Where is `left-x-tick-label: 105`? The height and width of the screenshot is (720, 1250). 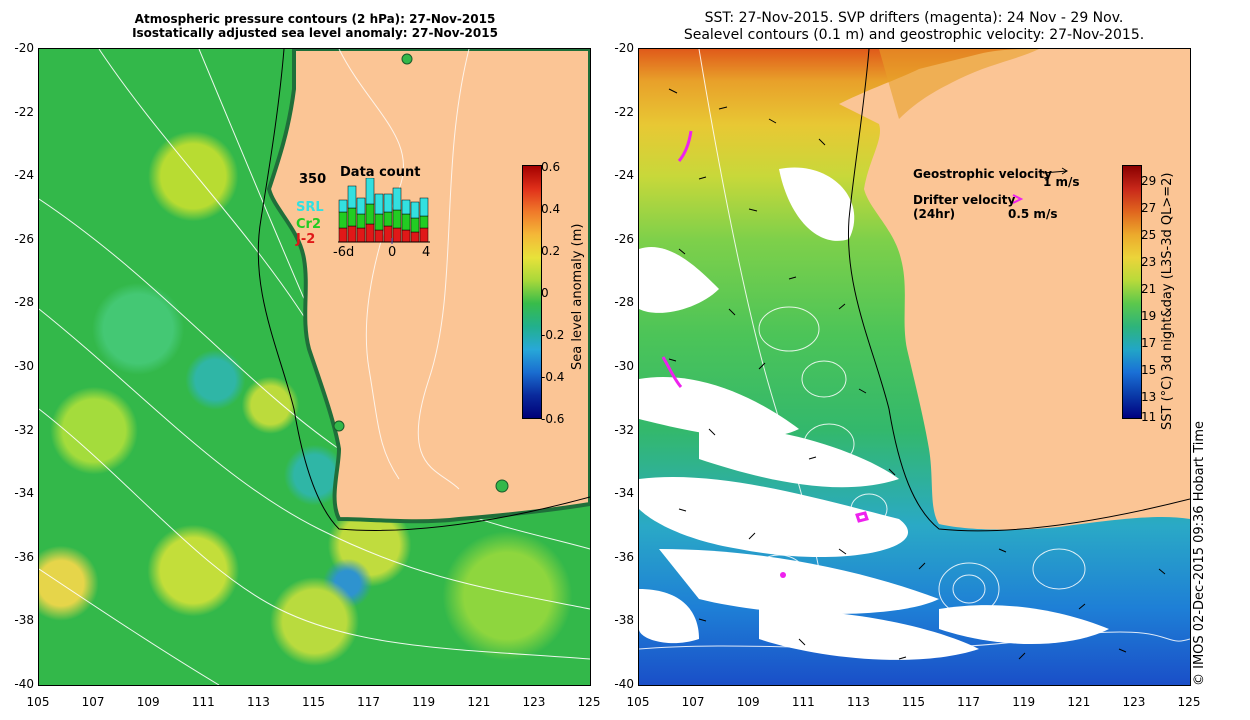 left-x-tick-label: 105 is located at coordinates (38, 702).